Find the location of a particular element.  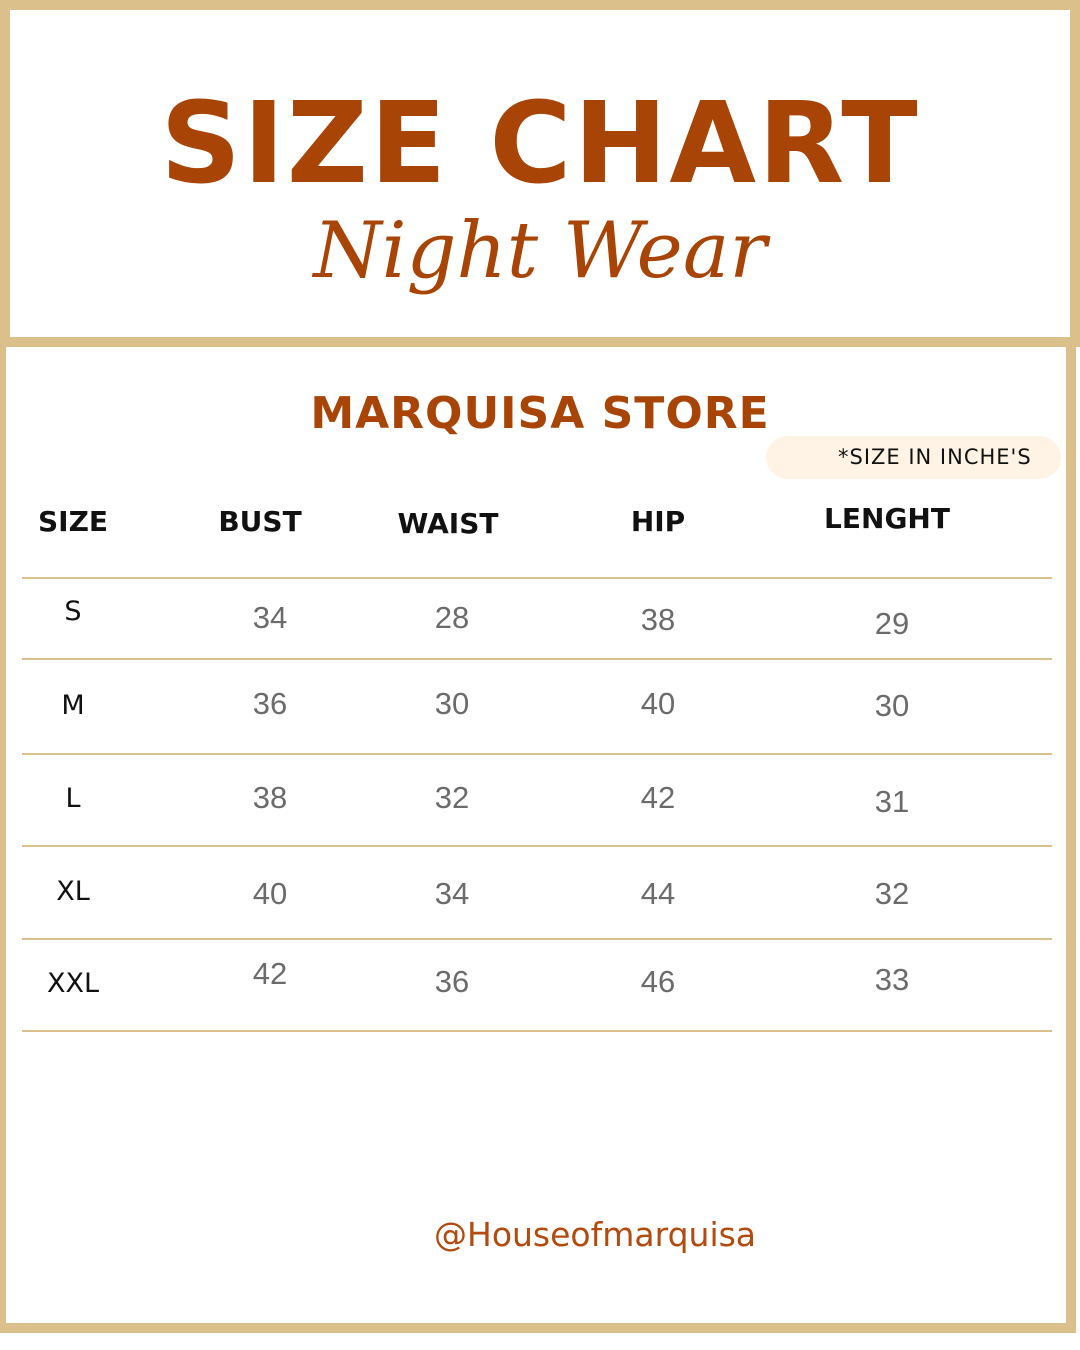

size-label: S is located at coordinates (73, 611).